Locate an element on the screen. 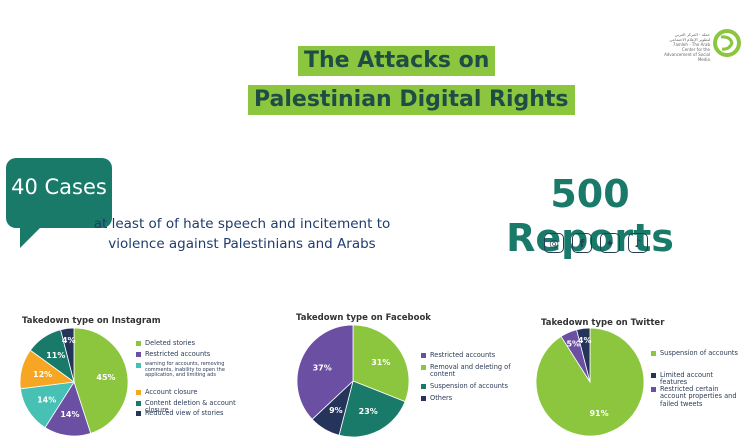  instagram-legend-label: Content deletion & account closure is located at coordinates (190, 407).